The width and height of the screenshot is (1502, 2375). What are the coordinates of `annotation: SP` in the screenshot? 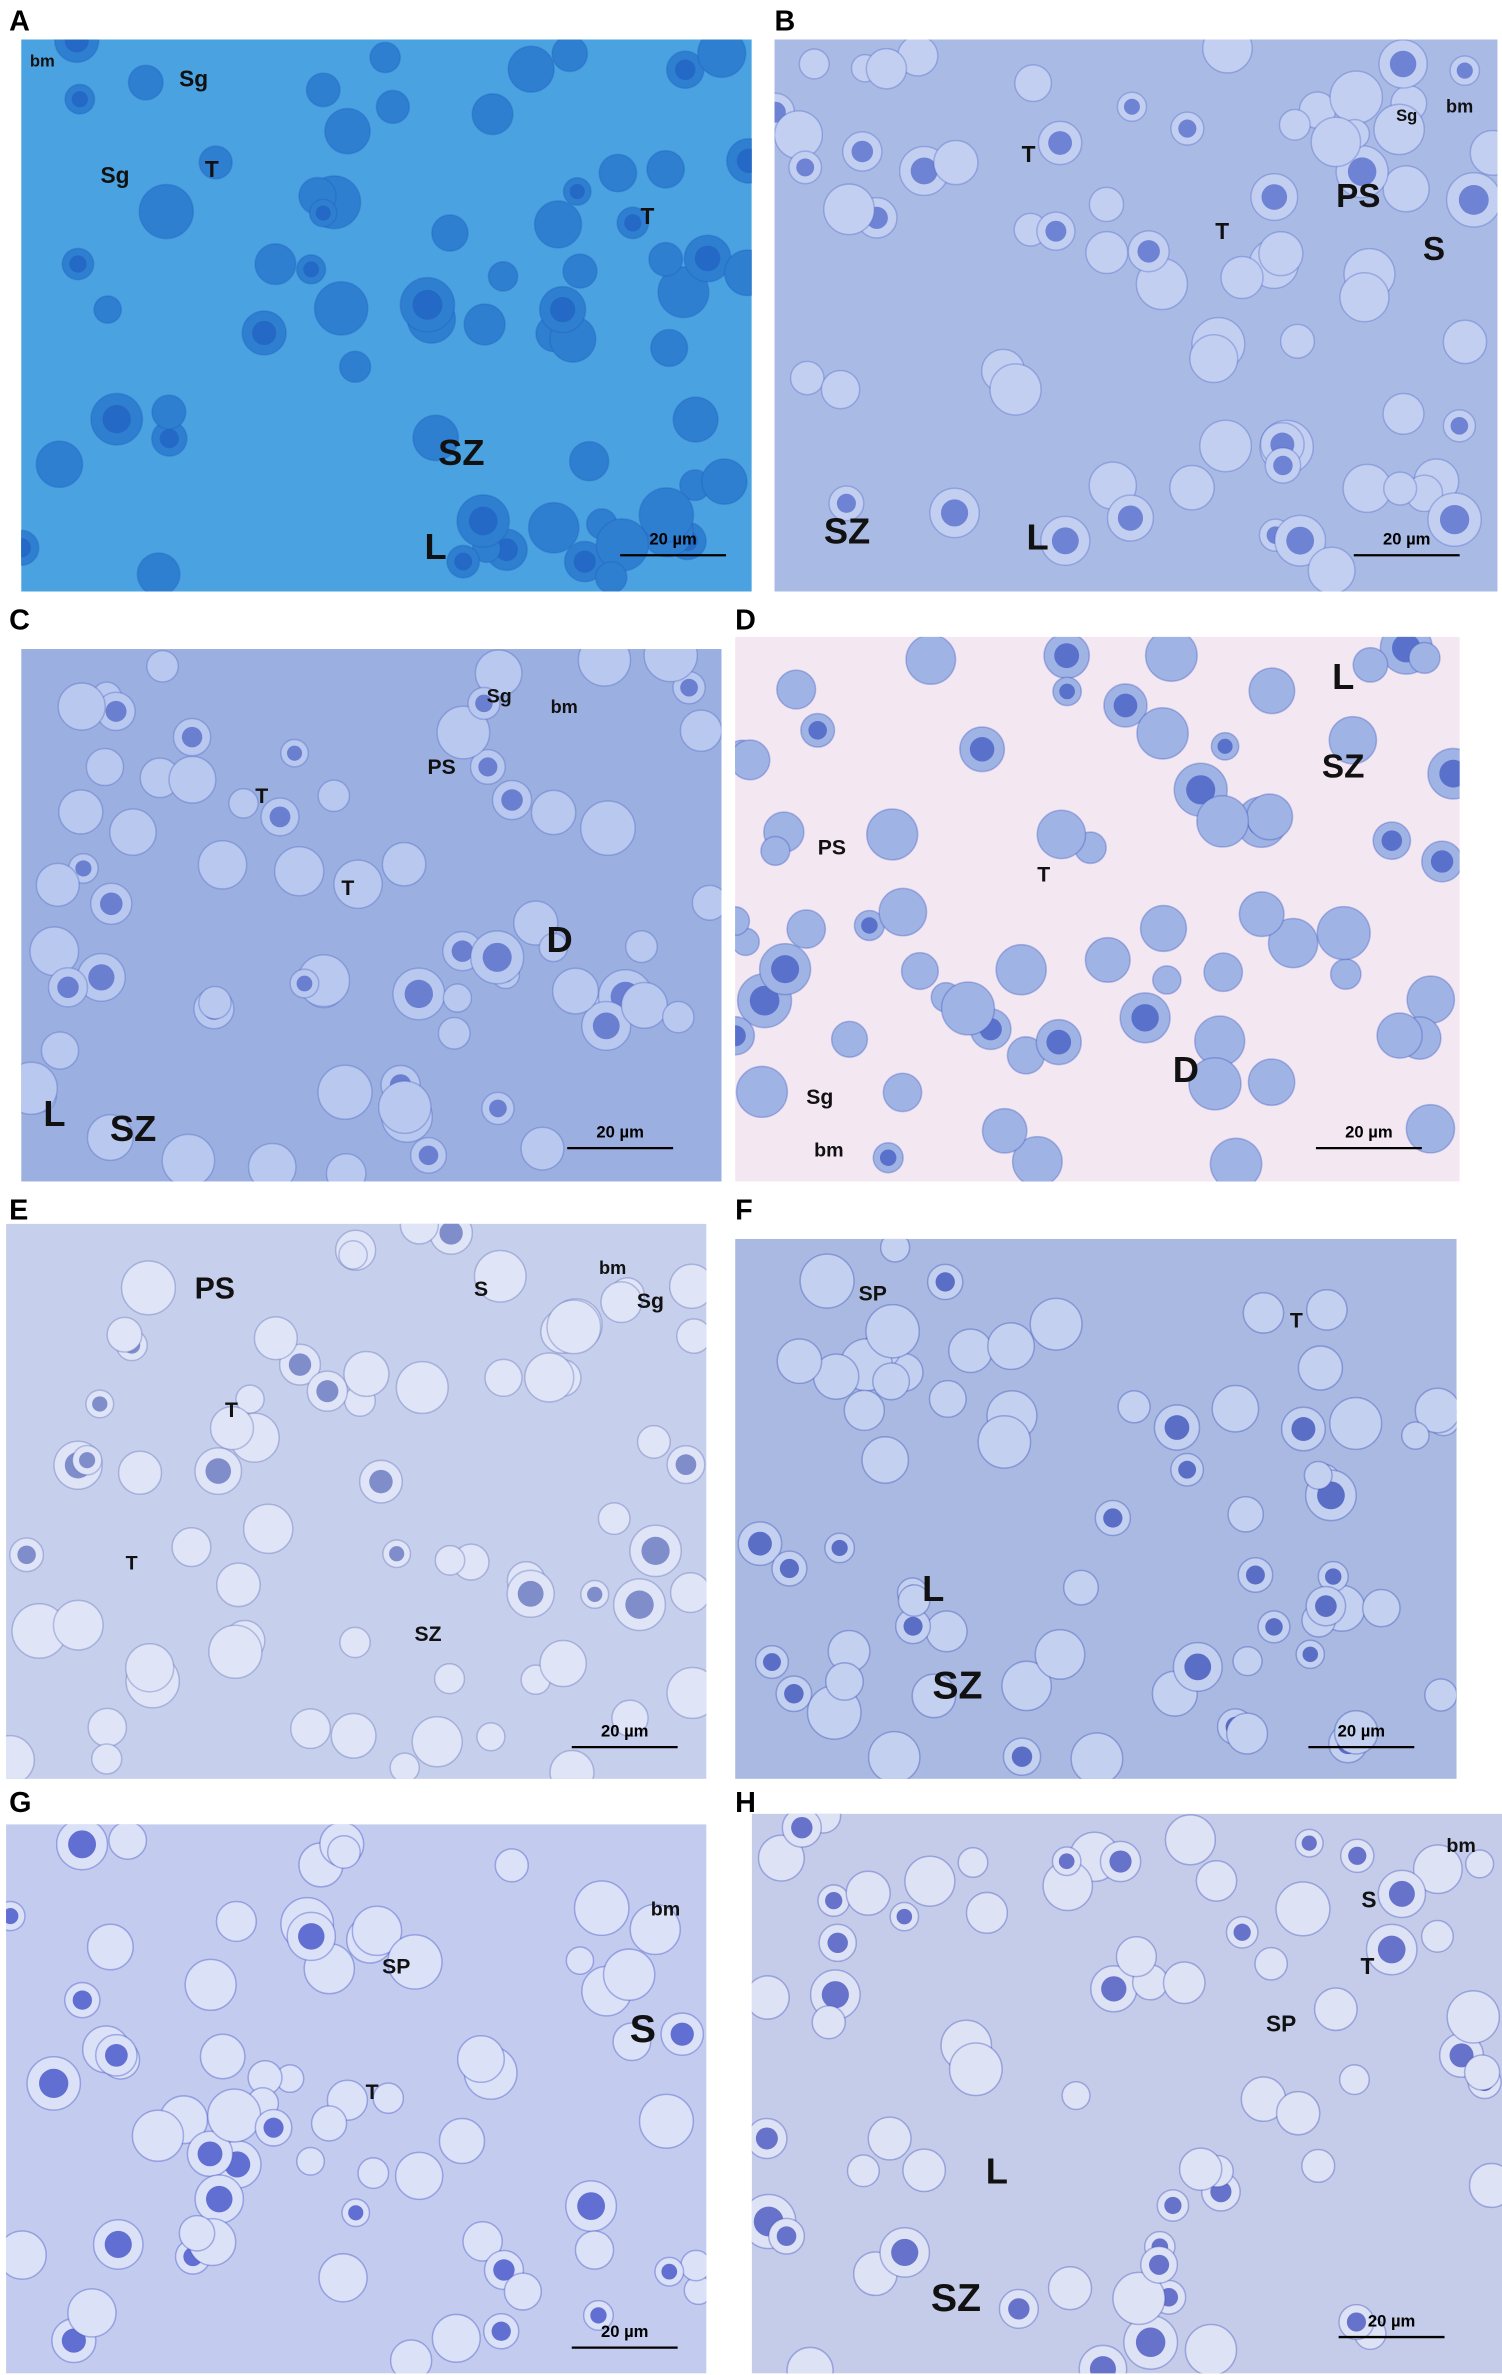 It's located at (396, 1967).